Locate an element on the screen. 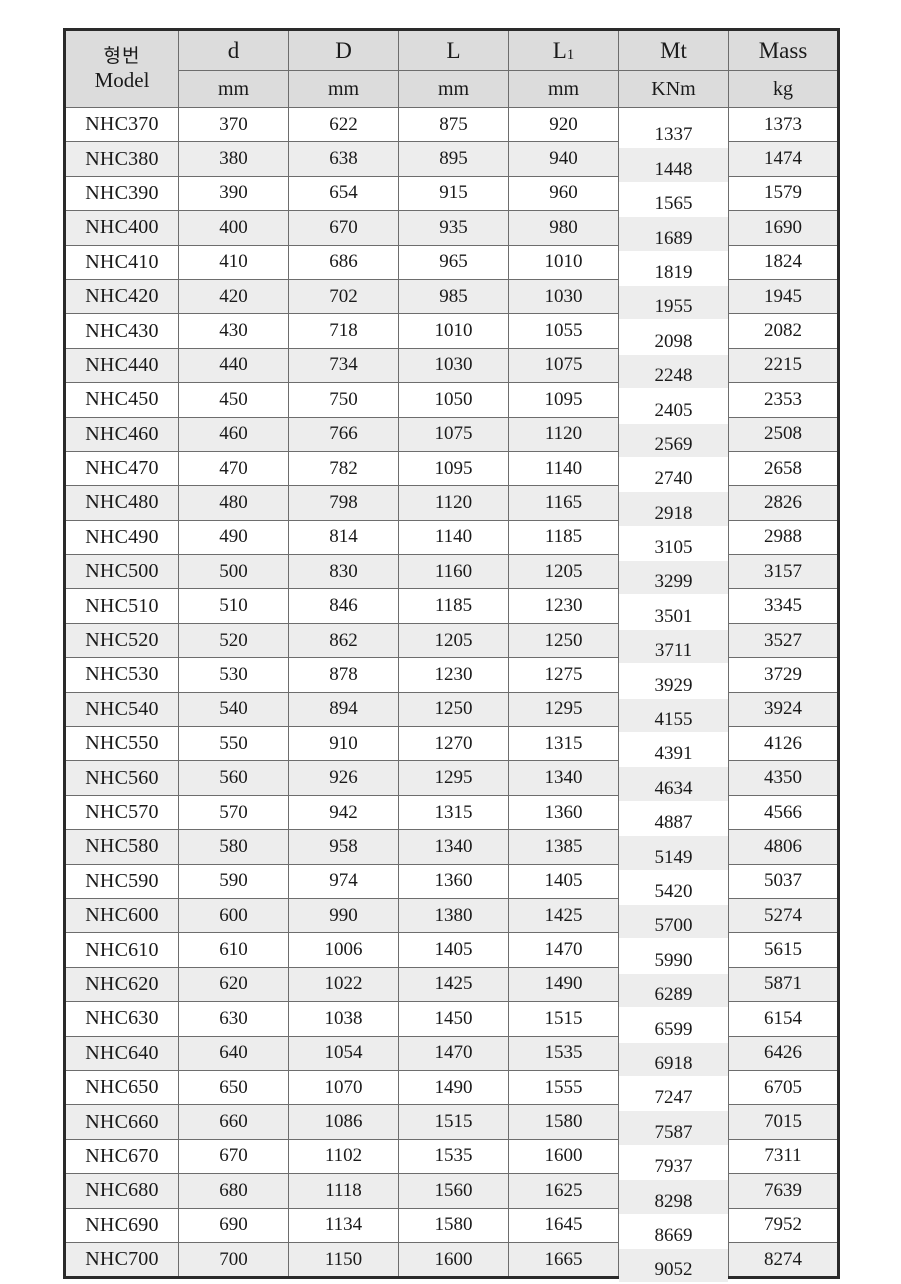 The height and width of the screenshot is (1284, 901). cell-outer-diameter: 782 is located at coordinates (343, 468).